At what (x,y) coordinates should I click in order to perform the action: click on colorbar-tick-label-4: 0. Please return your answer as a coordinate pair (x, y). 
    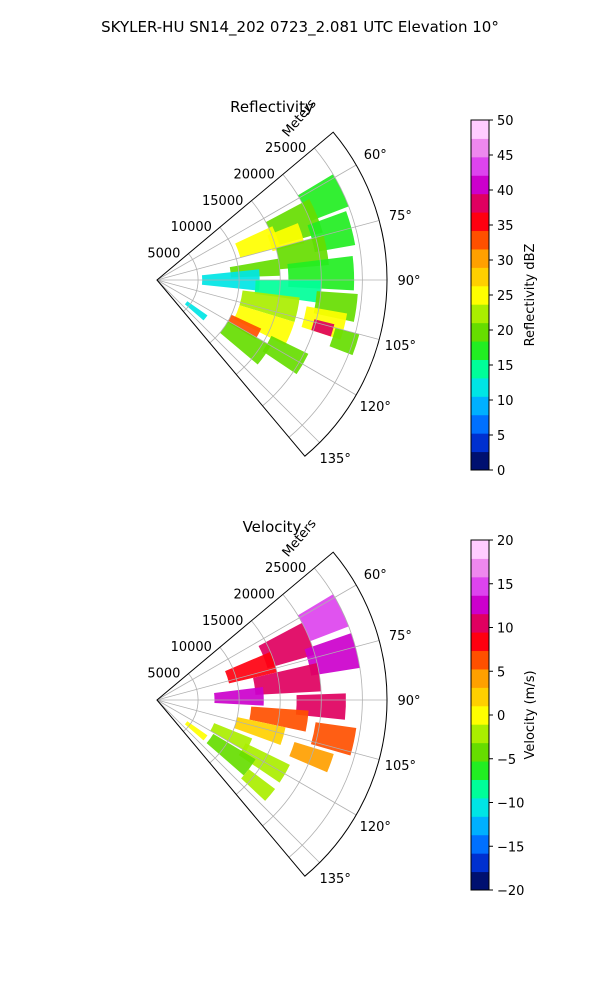
    Looking at the image, I should click on (501, 716).